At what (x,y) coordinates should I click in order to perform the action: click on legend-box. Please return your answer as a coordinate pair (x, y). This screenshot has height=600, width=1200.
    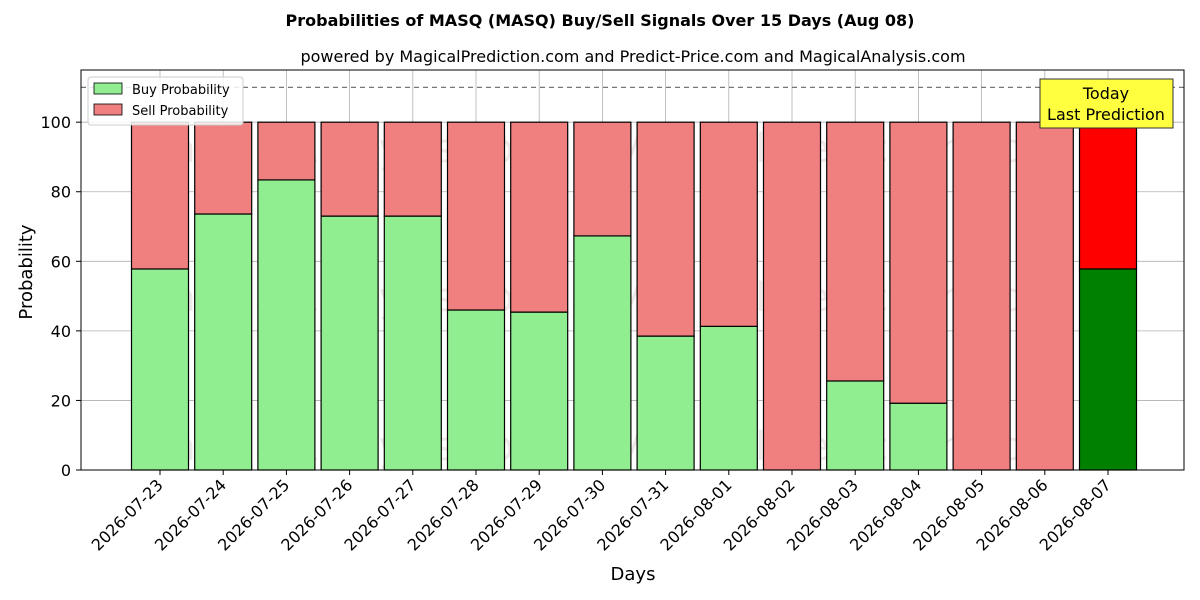
    Looking at the image, I should click on (165, 101).